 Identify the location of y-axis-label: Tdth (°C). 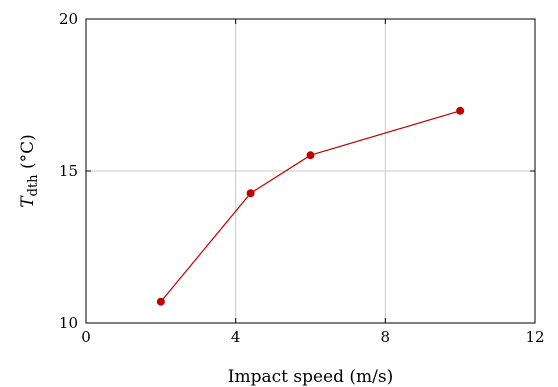
(29, 170).